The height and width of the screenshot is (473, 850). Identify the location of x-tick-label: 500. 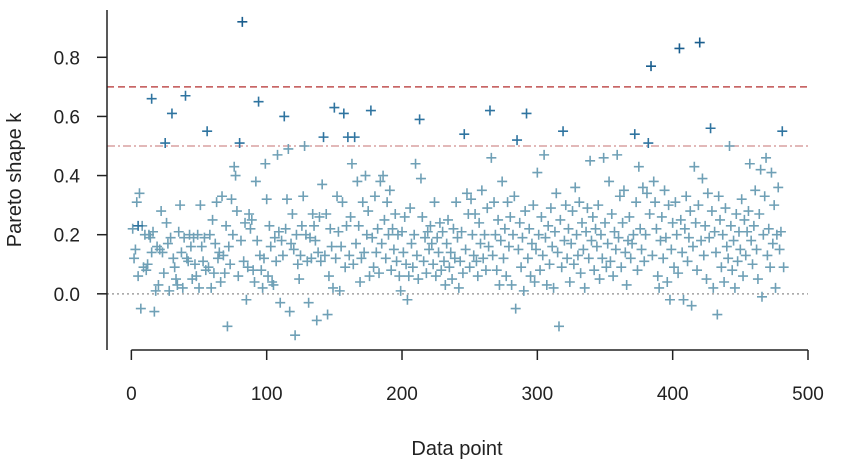
(808, 394).